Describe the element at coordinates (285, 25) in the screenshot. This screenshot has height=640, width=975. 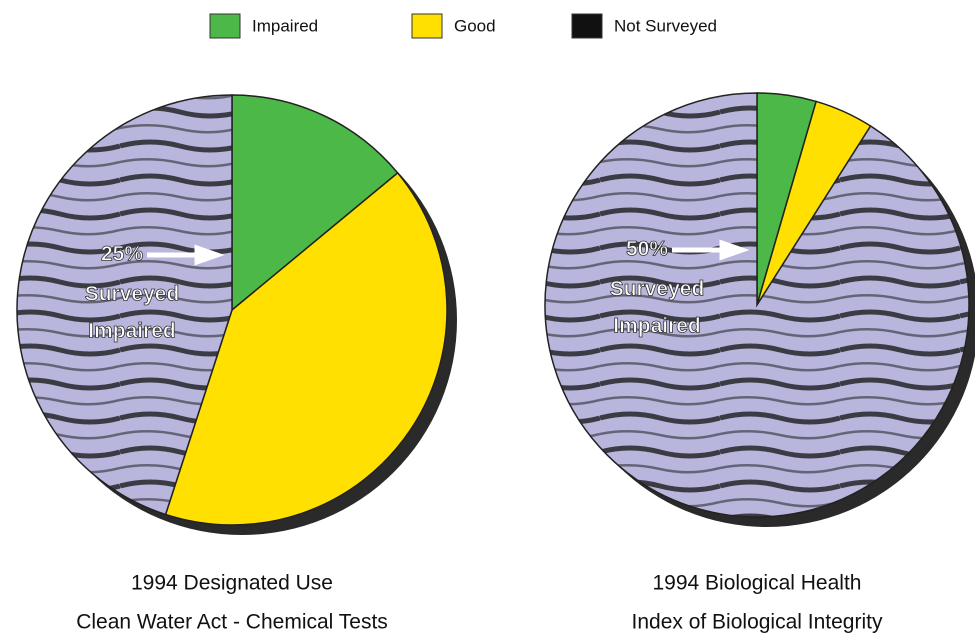
I see `legend-label: Impaired` at that location.